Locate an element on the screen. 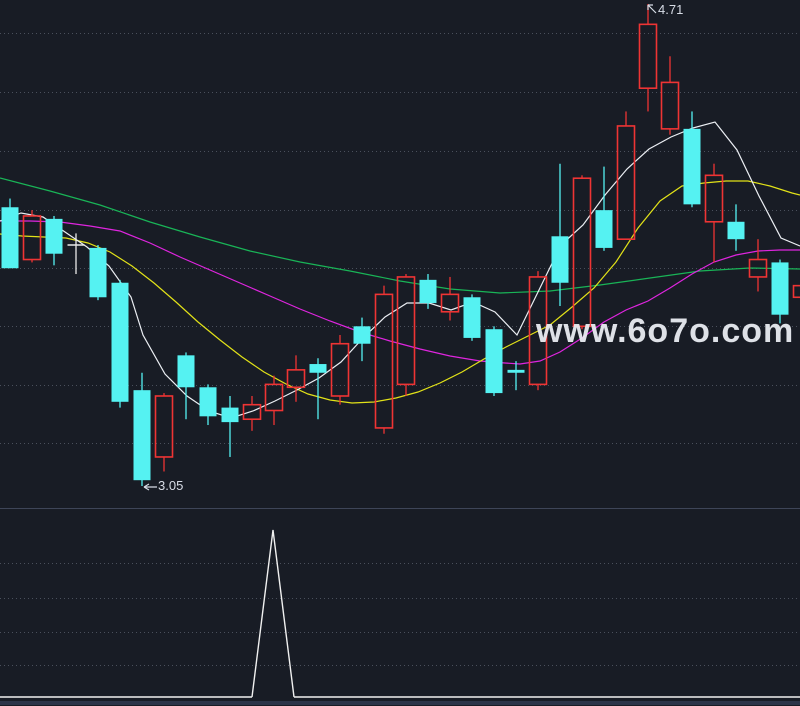  watermark: www.6o7o.com is located at coordinates (665, 331).